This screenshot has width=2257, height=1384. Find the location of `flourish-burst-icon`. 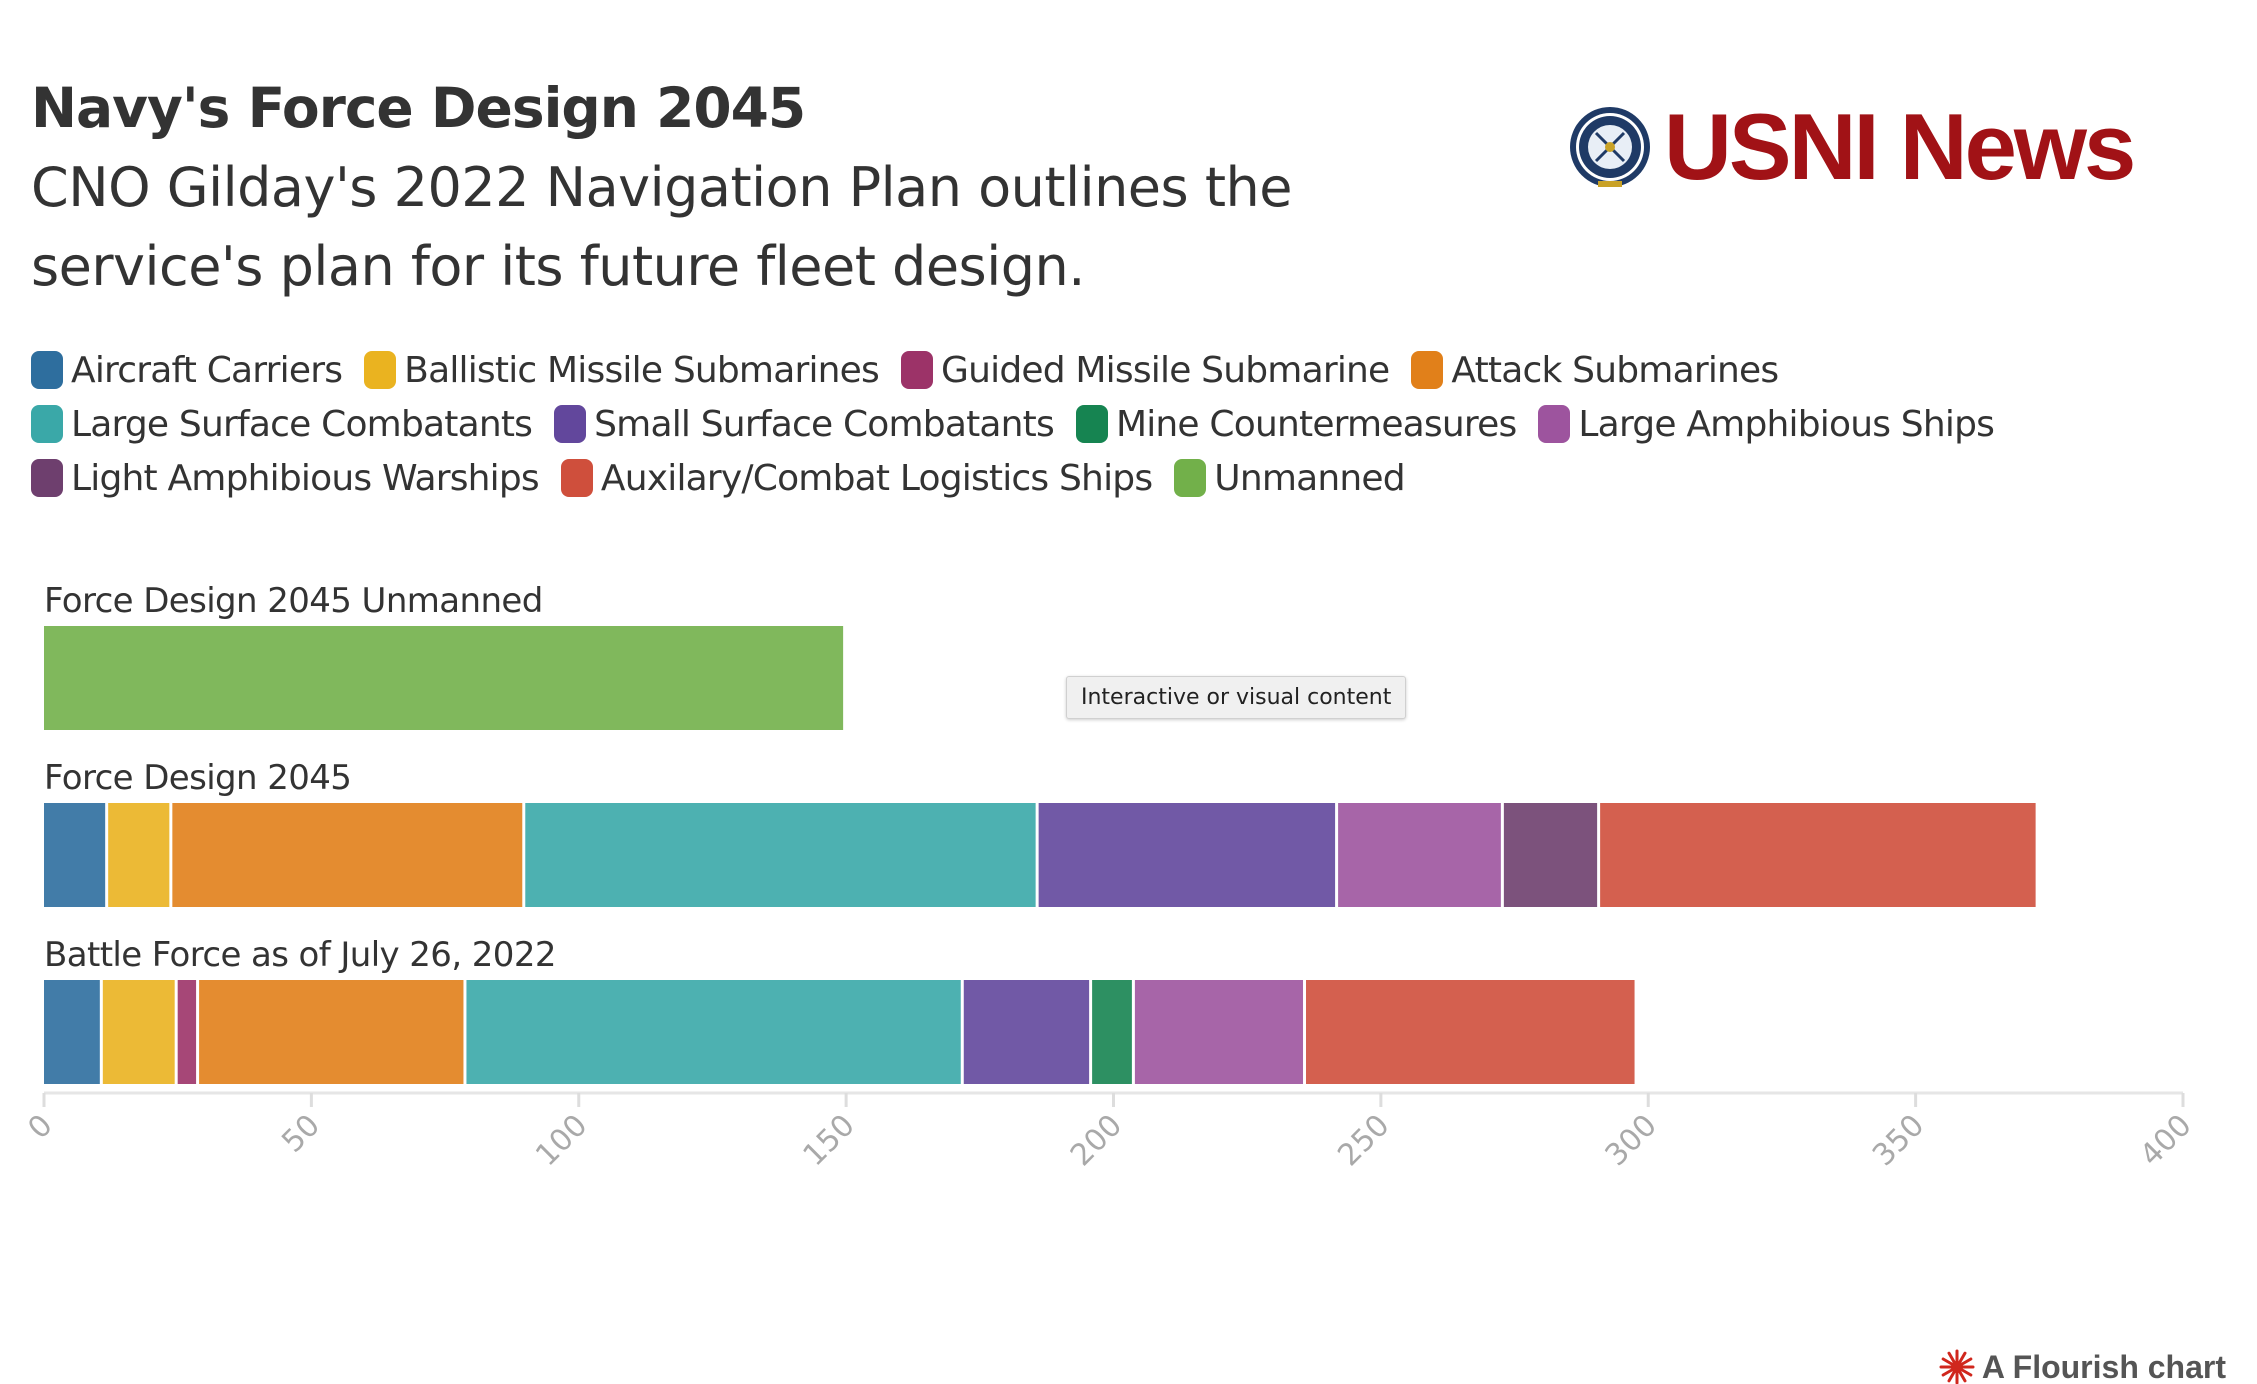

flourish-burst-icon is located at coordinates (1957, 1366).